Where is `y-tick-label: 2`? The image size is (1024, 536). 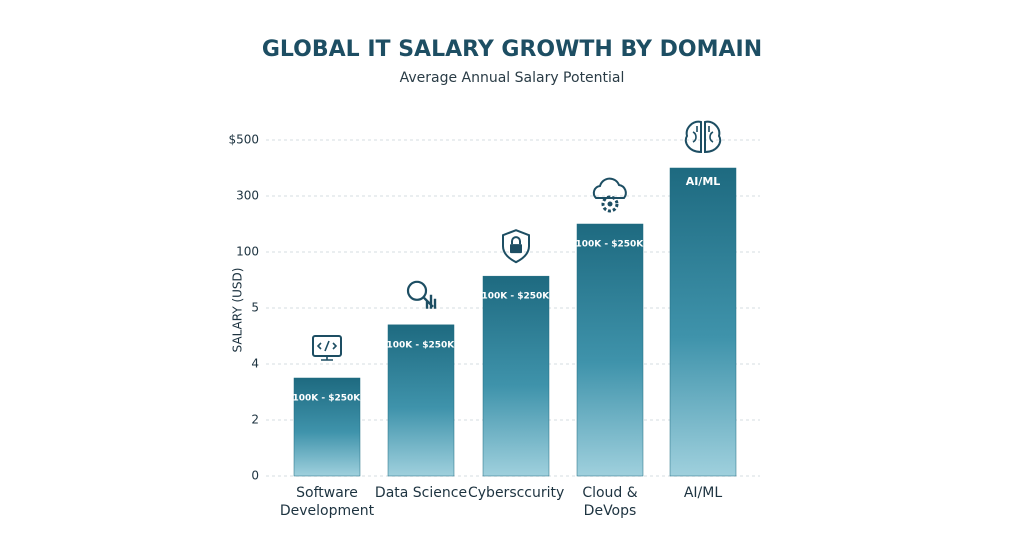
y-tick-label: 2 is located at coordinates (255, 420).